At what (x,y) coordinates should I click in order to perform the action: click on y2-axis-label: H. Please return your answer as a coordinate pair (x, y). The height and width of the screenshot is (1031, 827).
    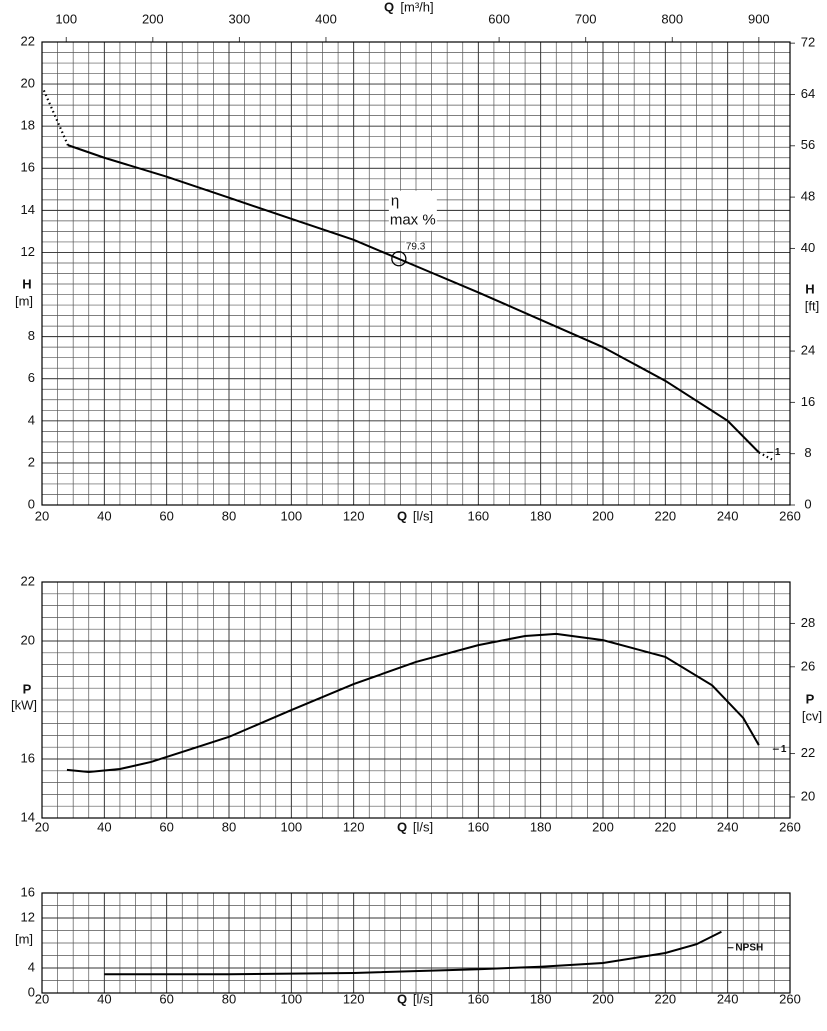
    Looking at the image, I should click on (809, 288).